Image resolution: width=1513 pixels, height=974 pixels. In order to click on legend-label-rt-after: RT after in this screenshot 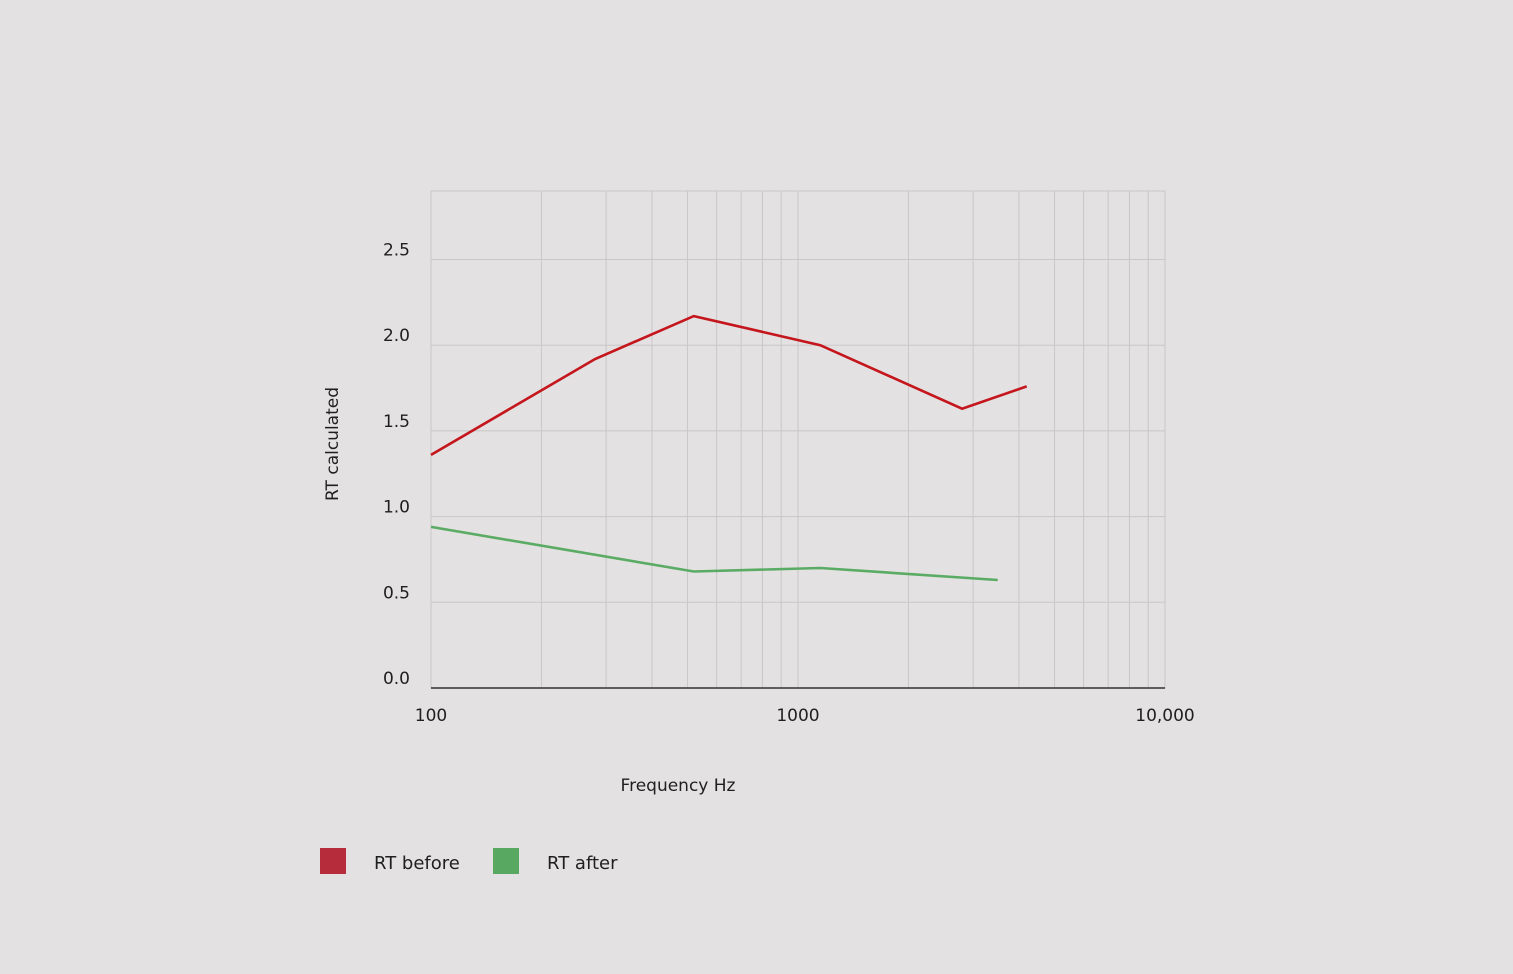, I will do `click(582, 863)`.